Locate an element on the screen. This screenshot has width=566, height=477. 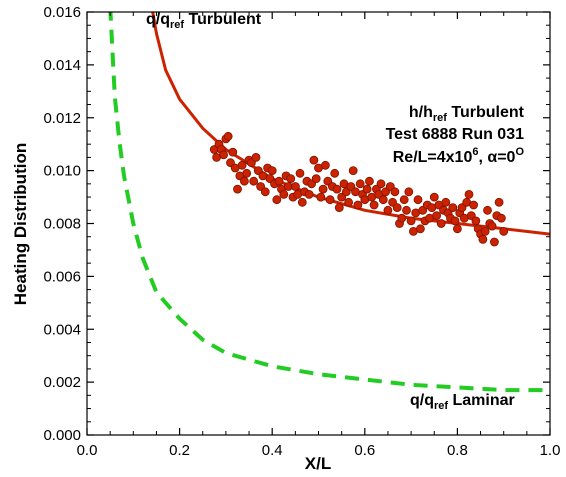
y-tick-label: 0.012 is located at coordinates (62, 118).